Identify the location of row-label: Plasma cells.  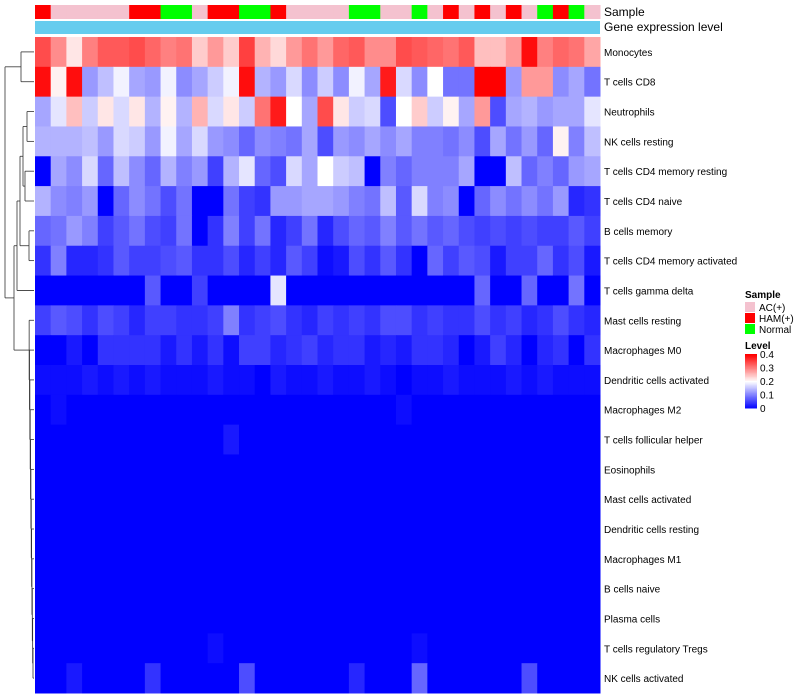
(632, 619).